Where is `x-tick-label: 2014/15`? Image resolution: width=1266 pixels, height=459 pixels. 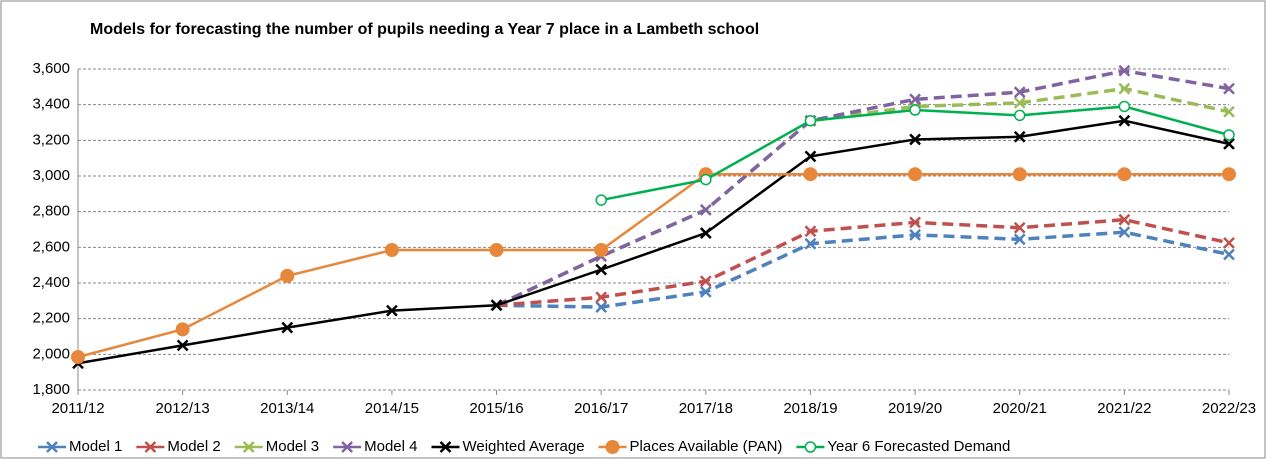 x-tick-label: 2014/15 is located at coordinates (392, 408).